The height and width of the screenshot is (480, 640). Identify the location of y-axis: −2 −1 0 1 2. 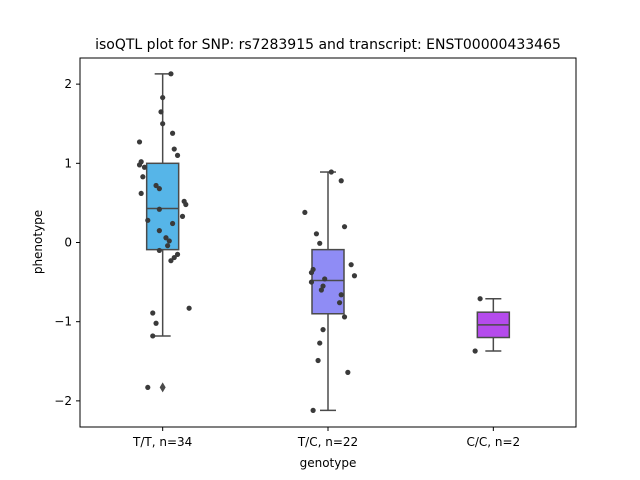
(67, 242).